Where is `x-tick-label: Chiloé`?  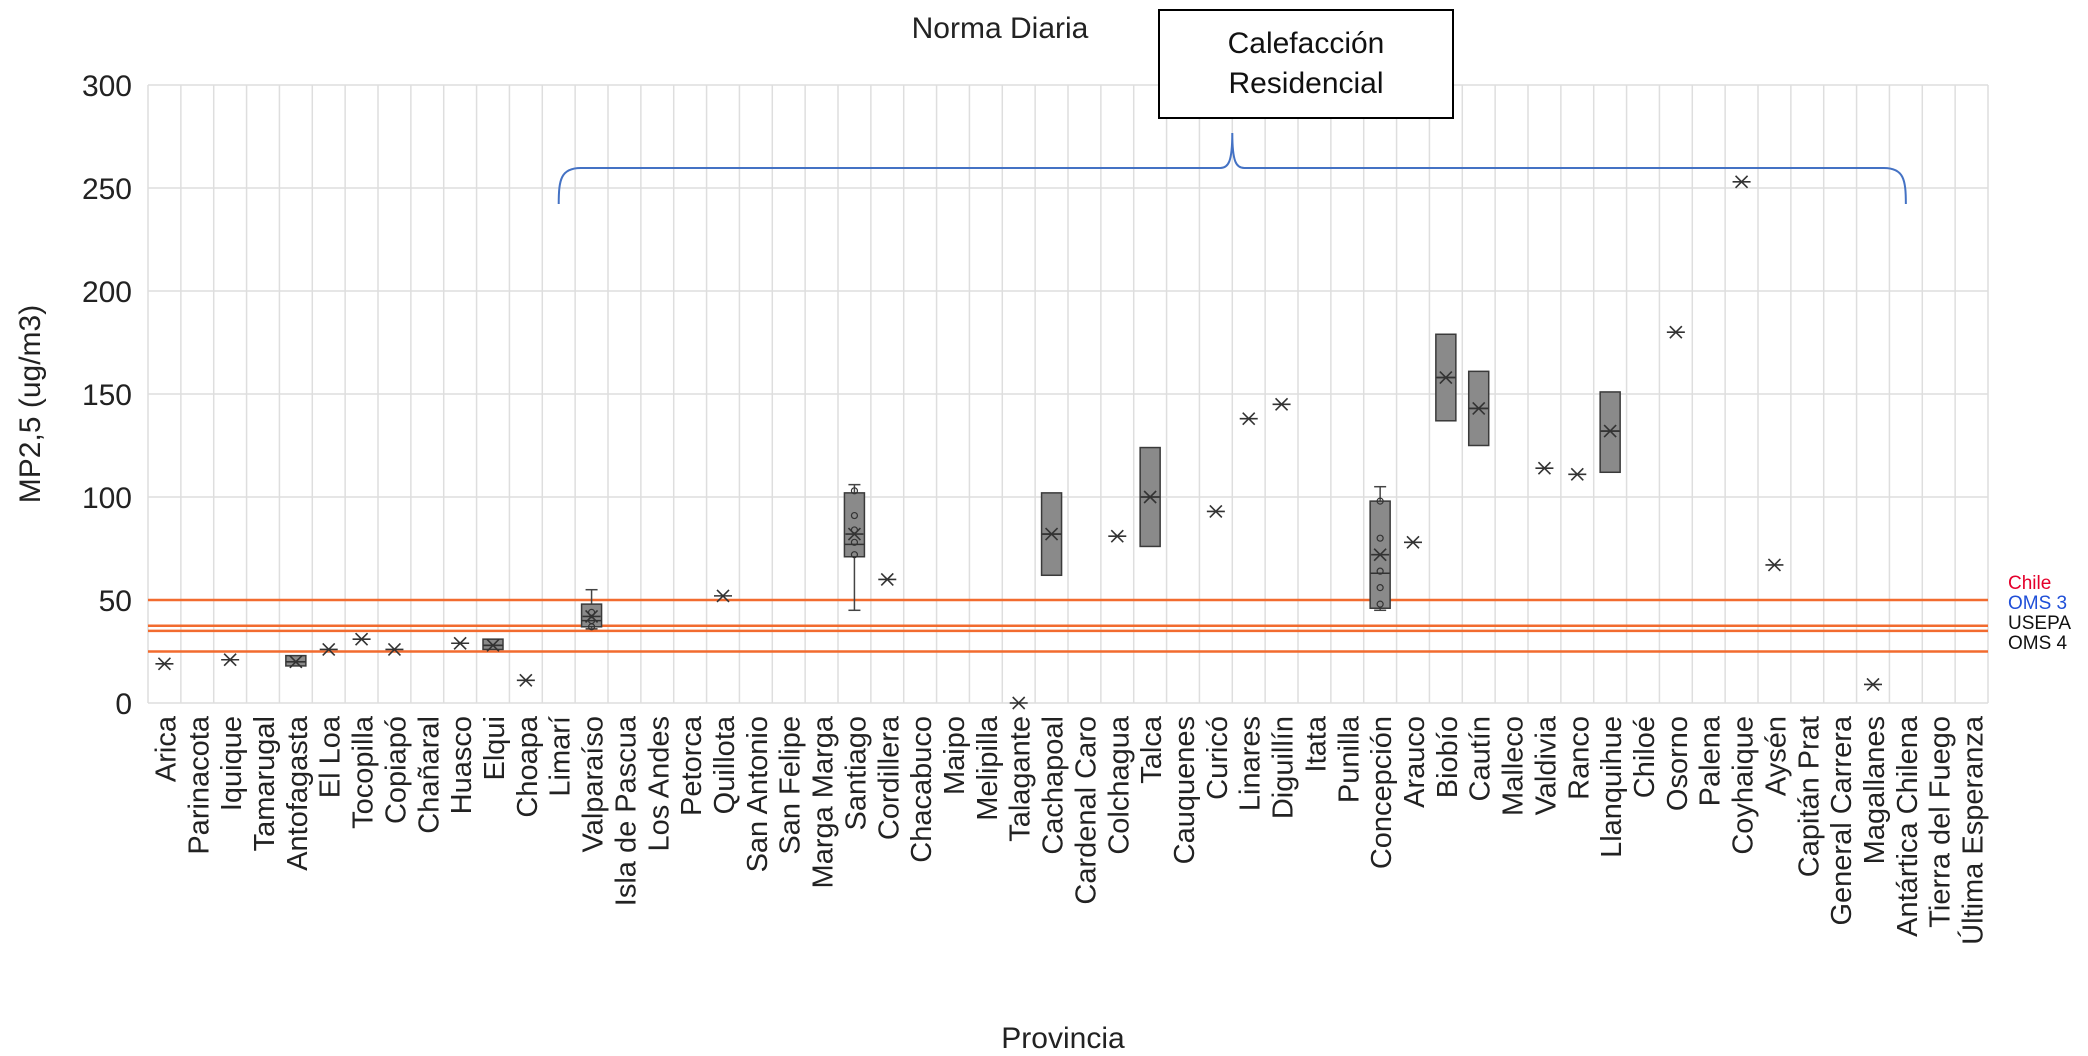
x-tick-label: Chiloé is located at coordinates (1645, 757).